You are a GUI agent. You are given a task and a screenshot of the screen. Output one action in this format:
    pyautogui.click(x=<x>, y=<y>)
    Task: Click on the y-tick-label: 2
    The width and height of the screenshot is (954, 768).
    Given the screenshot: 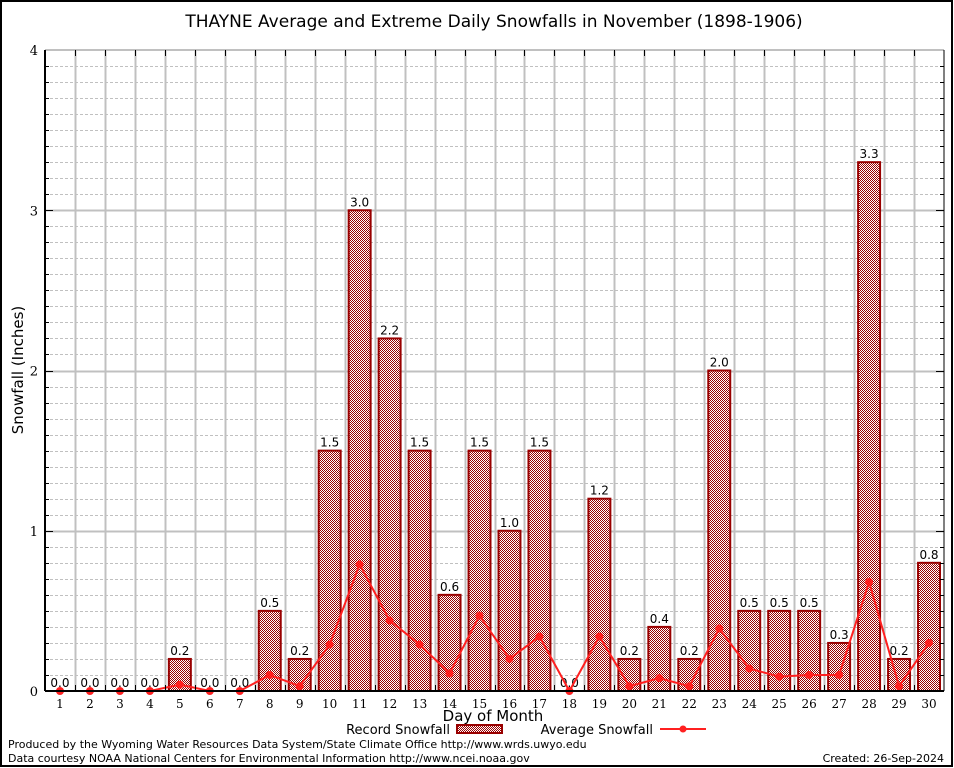 What is the action you would take?
    pyautogui.click(x=34, y=372)
    